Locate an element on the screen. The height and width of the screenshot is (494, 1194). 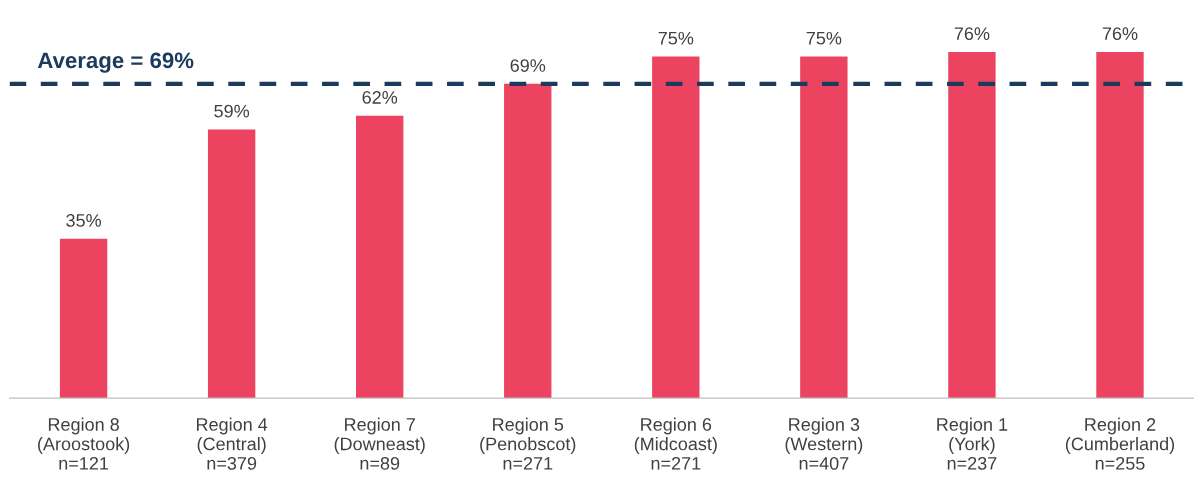
data-label: 59% is located at coordinates (232, 111).